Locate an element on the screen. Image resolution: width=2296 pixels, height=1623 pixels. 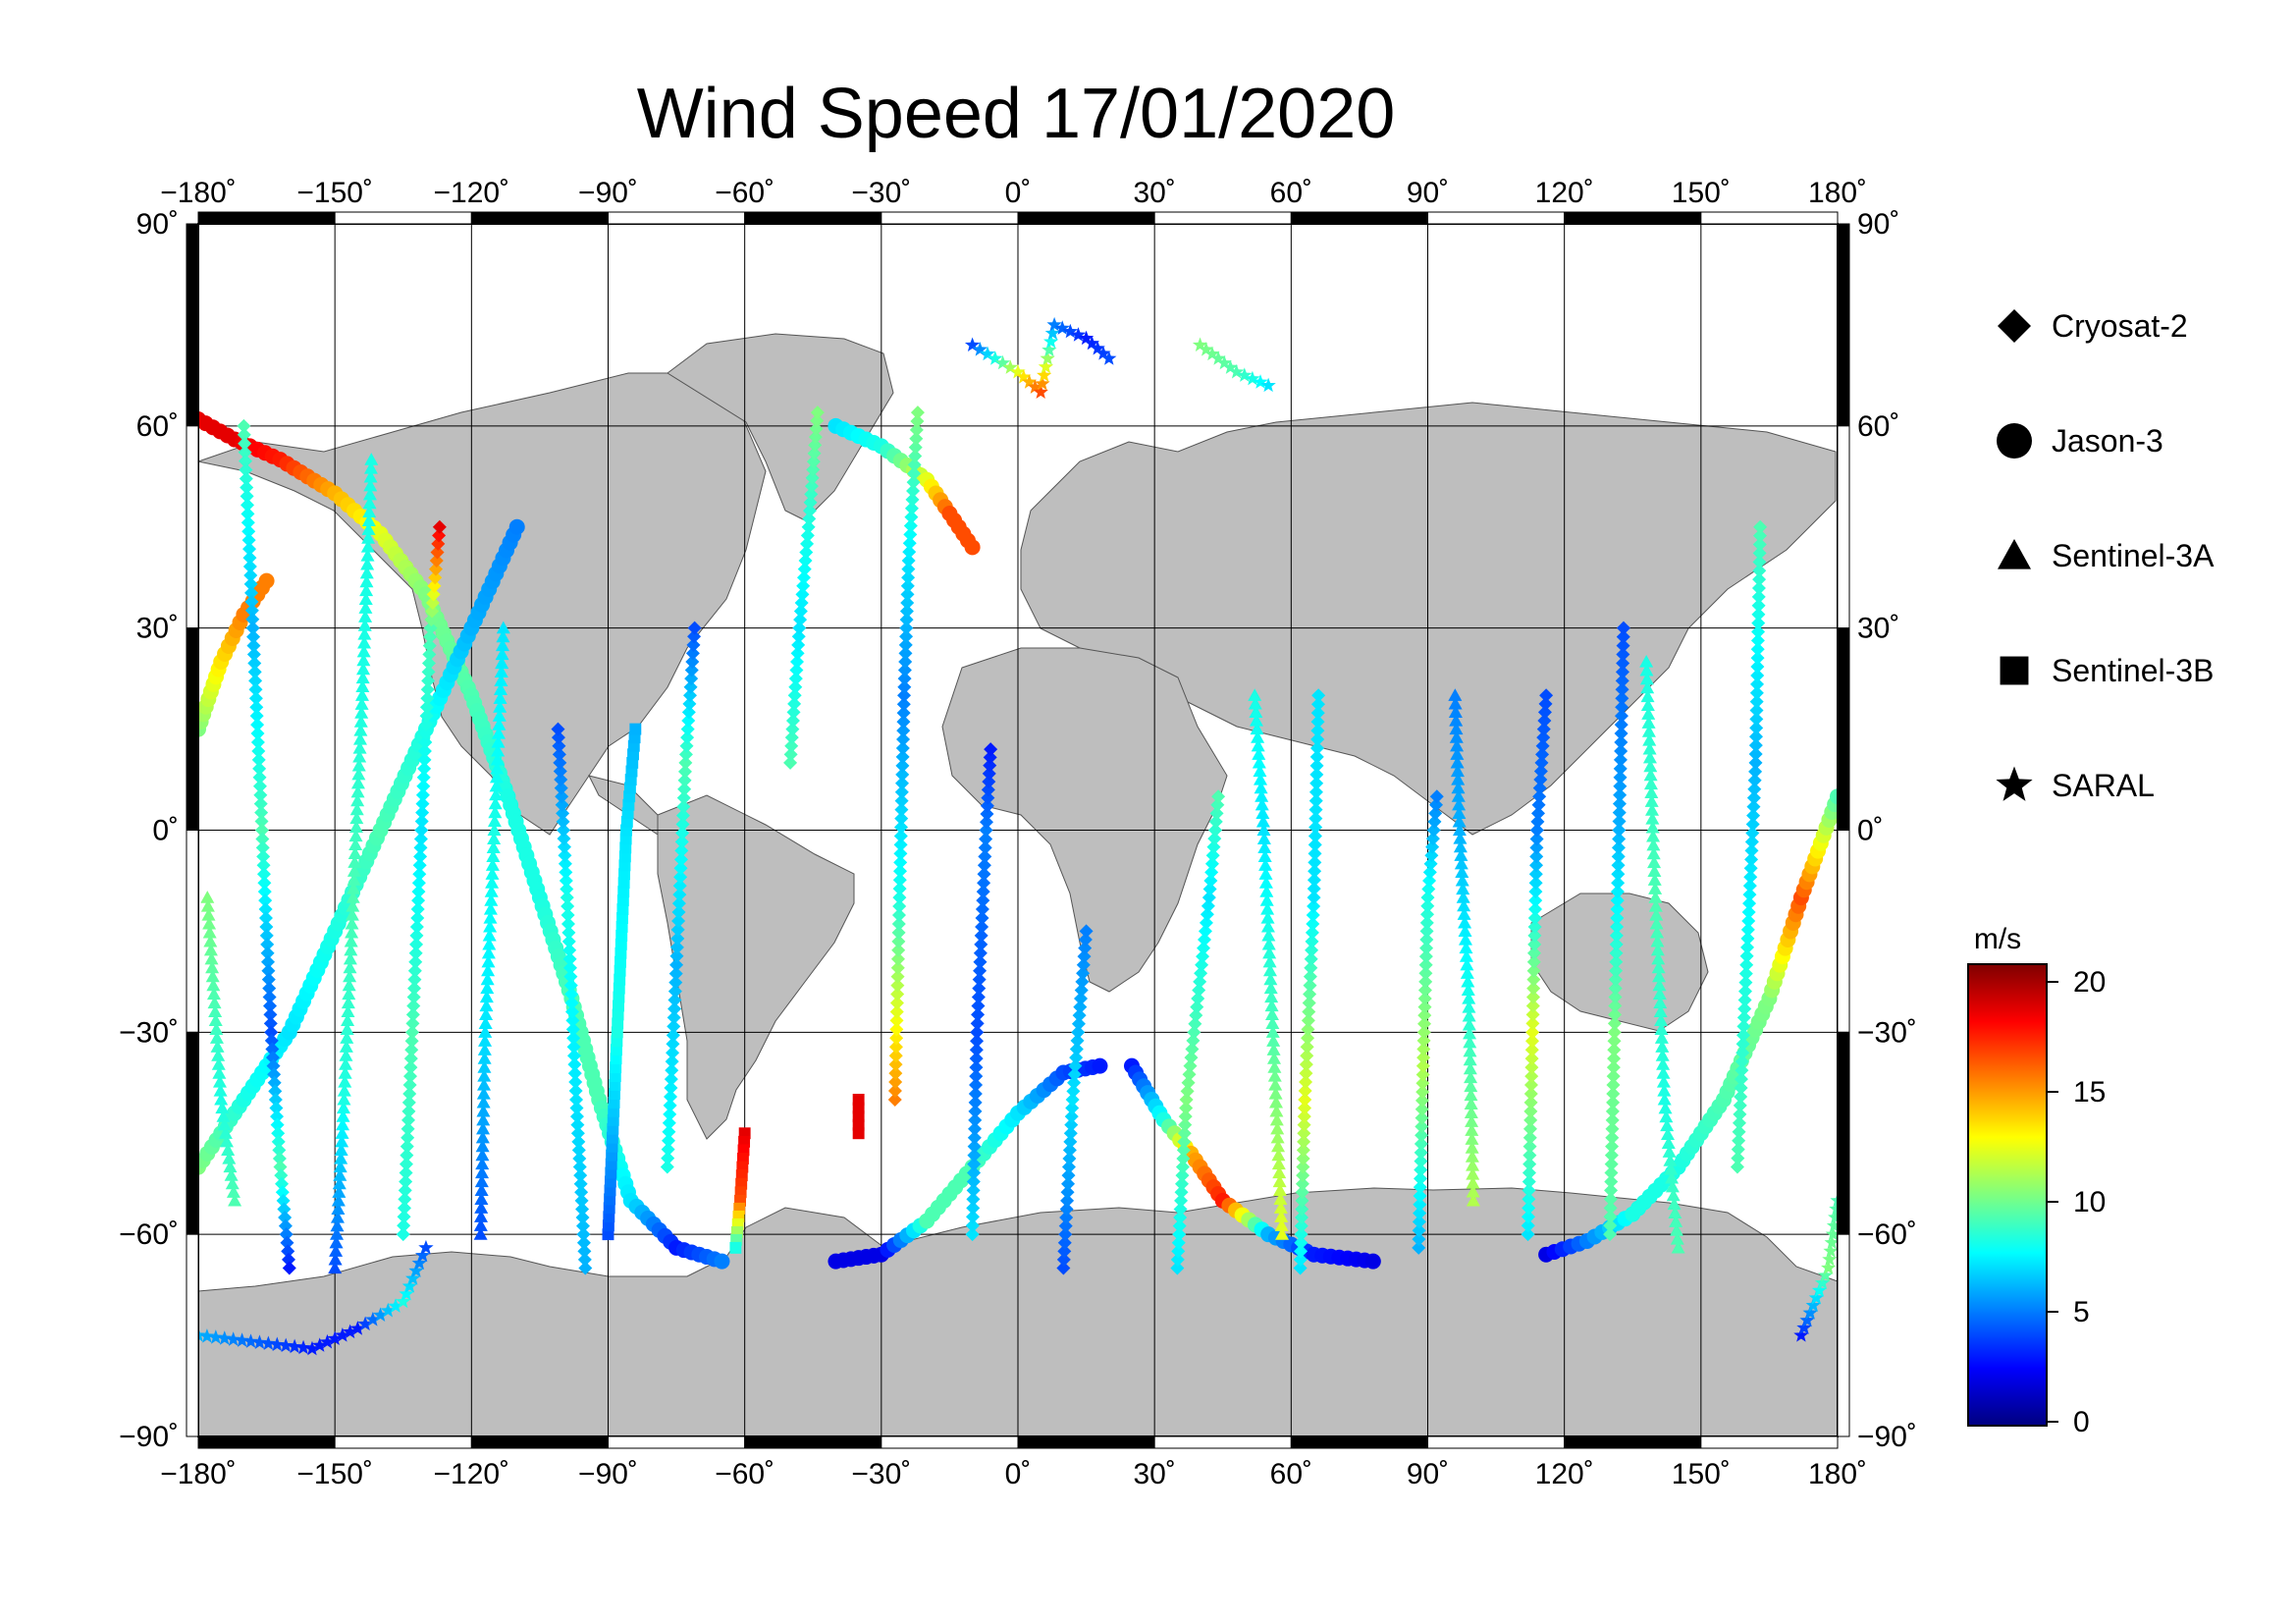
frame-band-top is located at coordinates (1633, 218).